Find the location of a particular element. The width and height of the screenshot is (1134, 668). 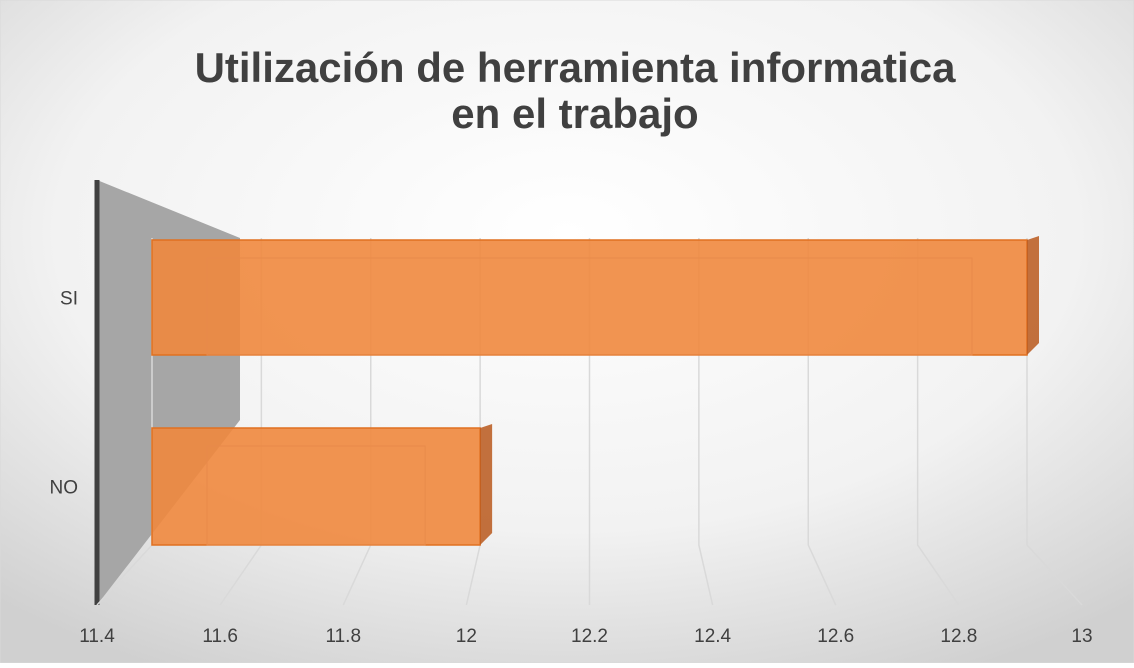

y-tick-label: SI is located at coordinates (69, 299).